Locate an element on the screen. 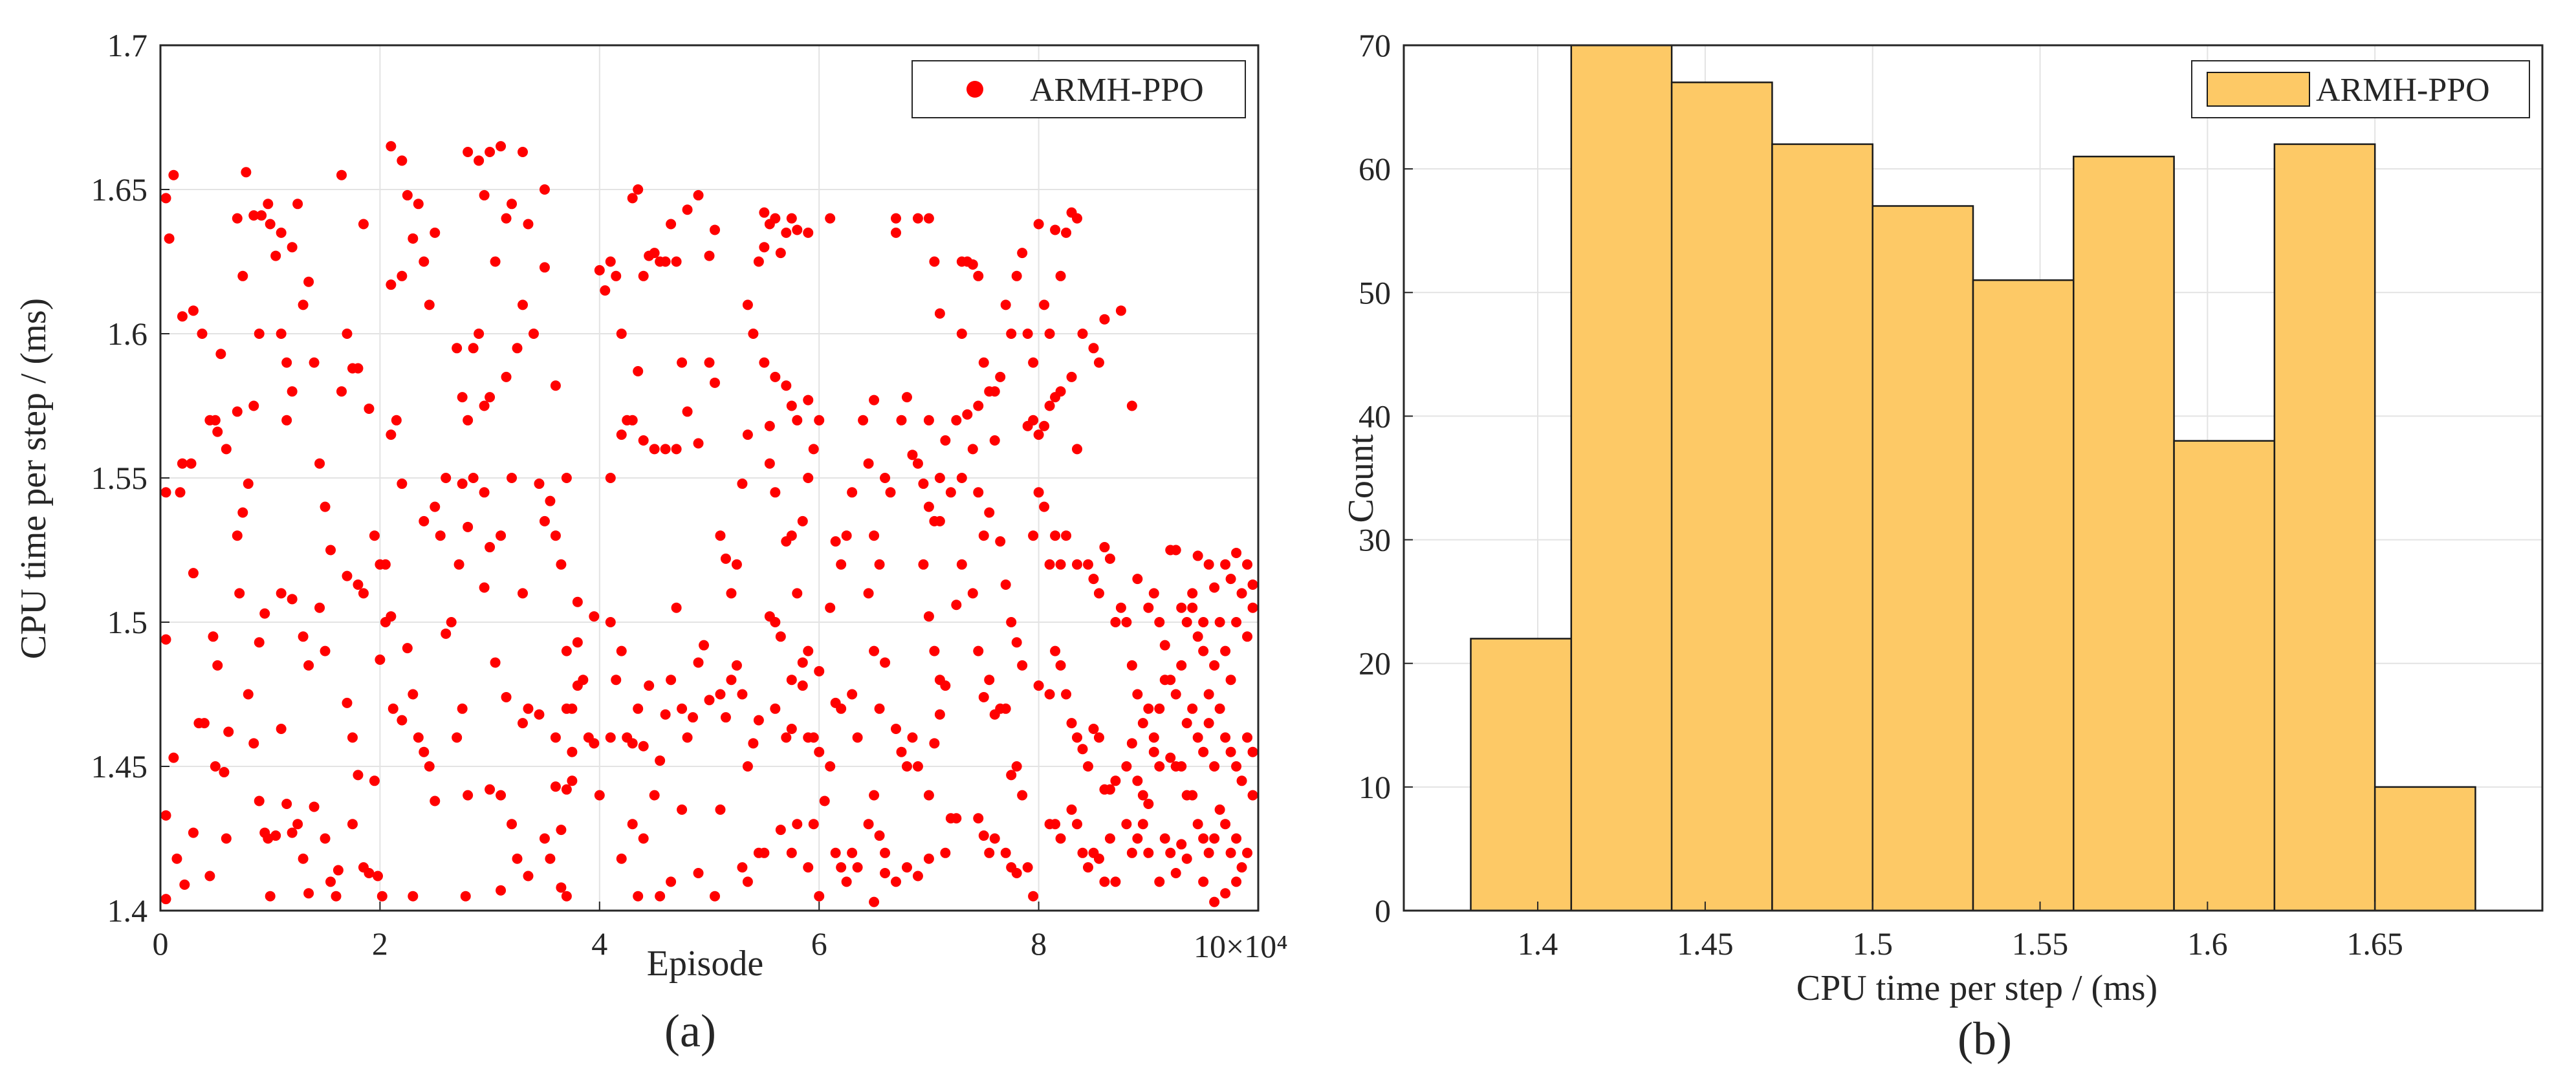 Image resolution: width=2576 pixels, height=1082 pixels. scatter-legend-marker is located at coordinates (974, 89).